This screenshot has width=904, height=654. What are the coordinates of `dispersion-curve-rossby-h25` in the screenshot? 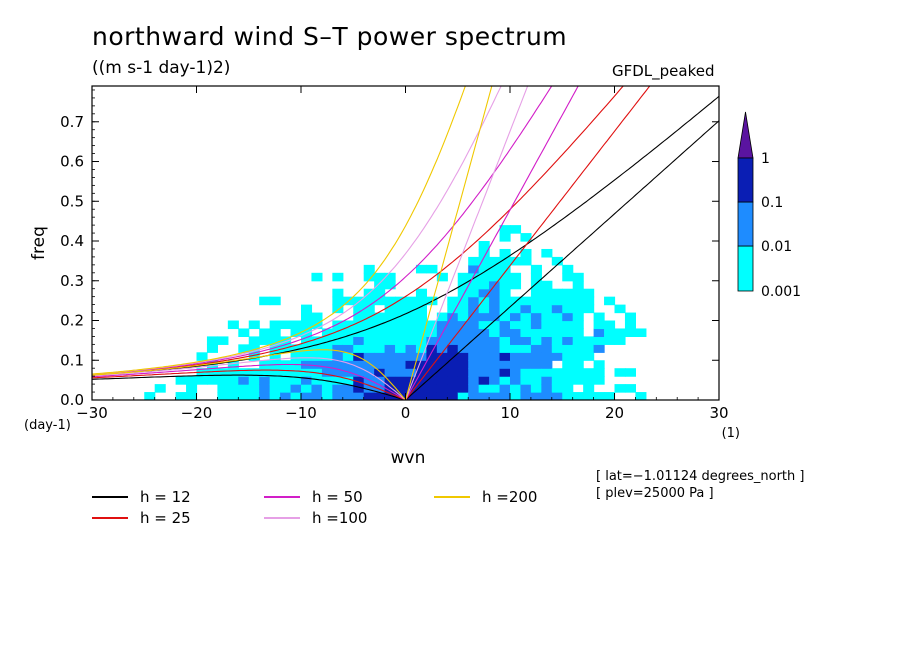 It's located at (249, 384).